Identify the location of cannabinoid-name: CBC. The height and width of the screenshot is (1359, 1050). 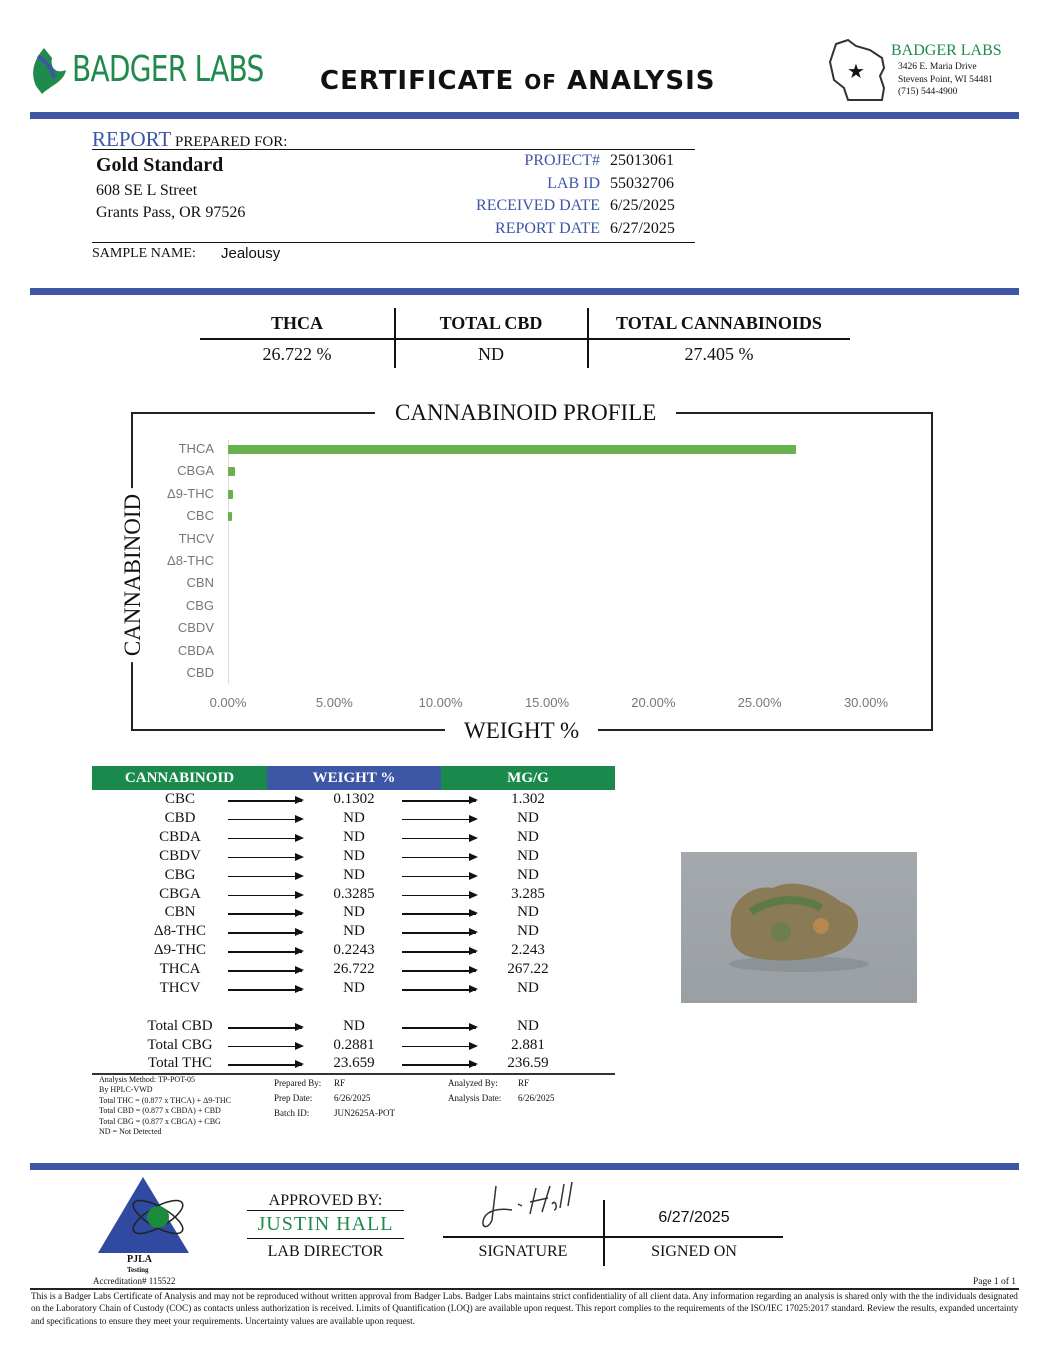
(179, 799).